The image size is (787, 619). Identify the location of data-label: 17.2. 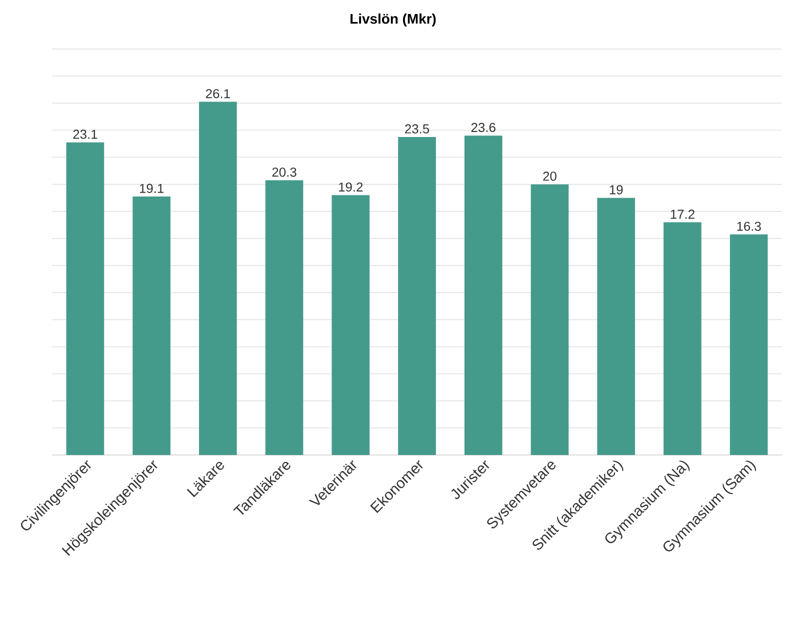
(682, 214).